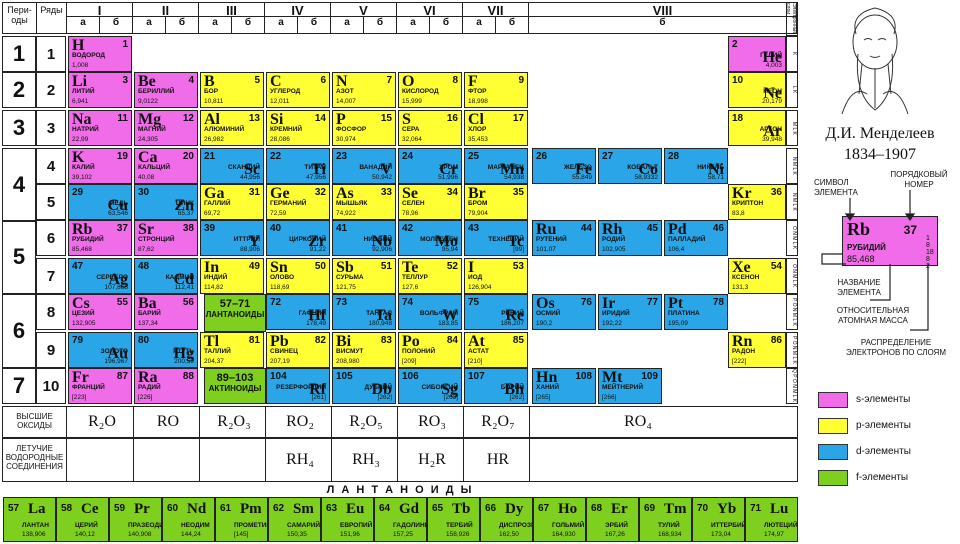 This screenshot has height=544, width=960. Describe the element at coordinates (364, 238) in the screenshot. I see `element-Nb: Nb 41 ниобий 92,906` at that location.